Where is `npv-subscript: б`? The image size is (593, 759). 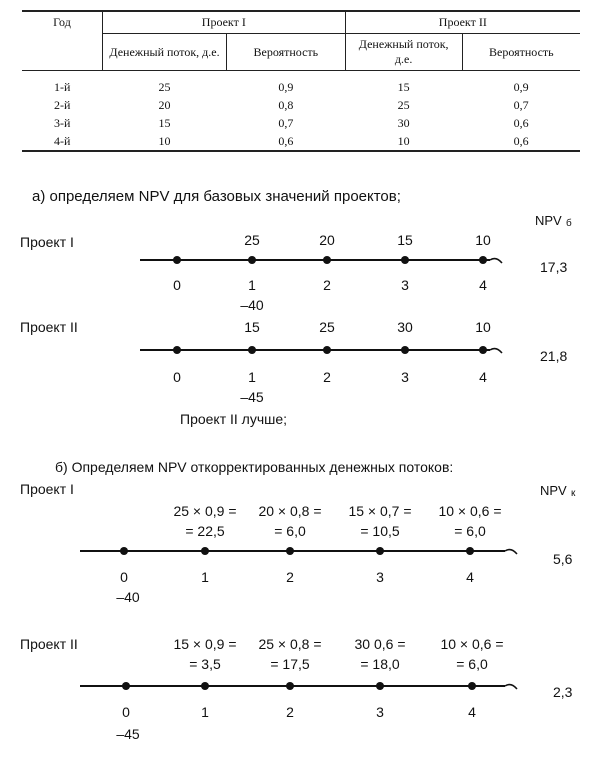
npv-subscript: б is located at coordinates (569, 223).